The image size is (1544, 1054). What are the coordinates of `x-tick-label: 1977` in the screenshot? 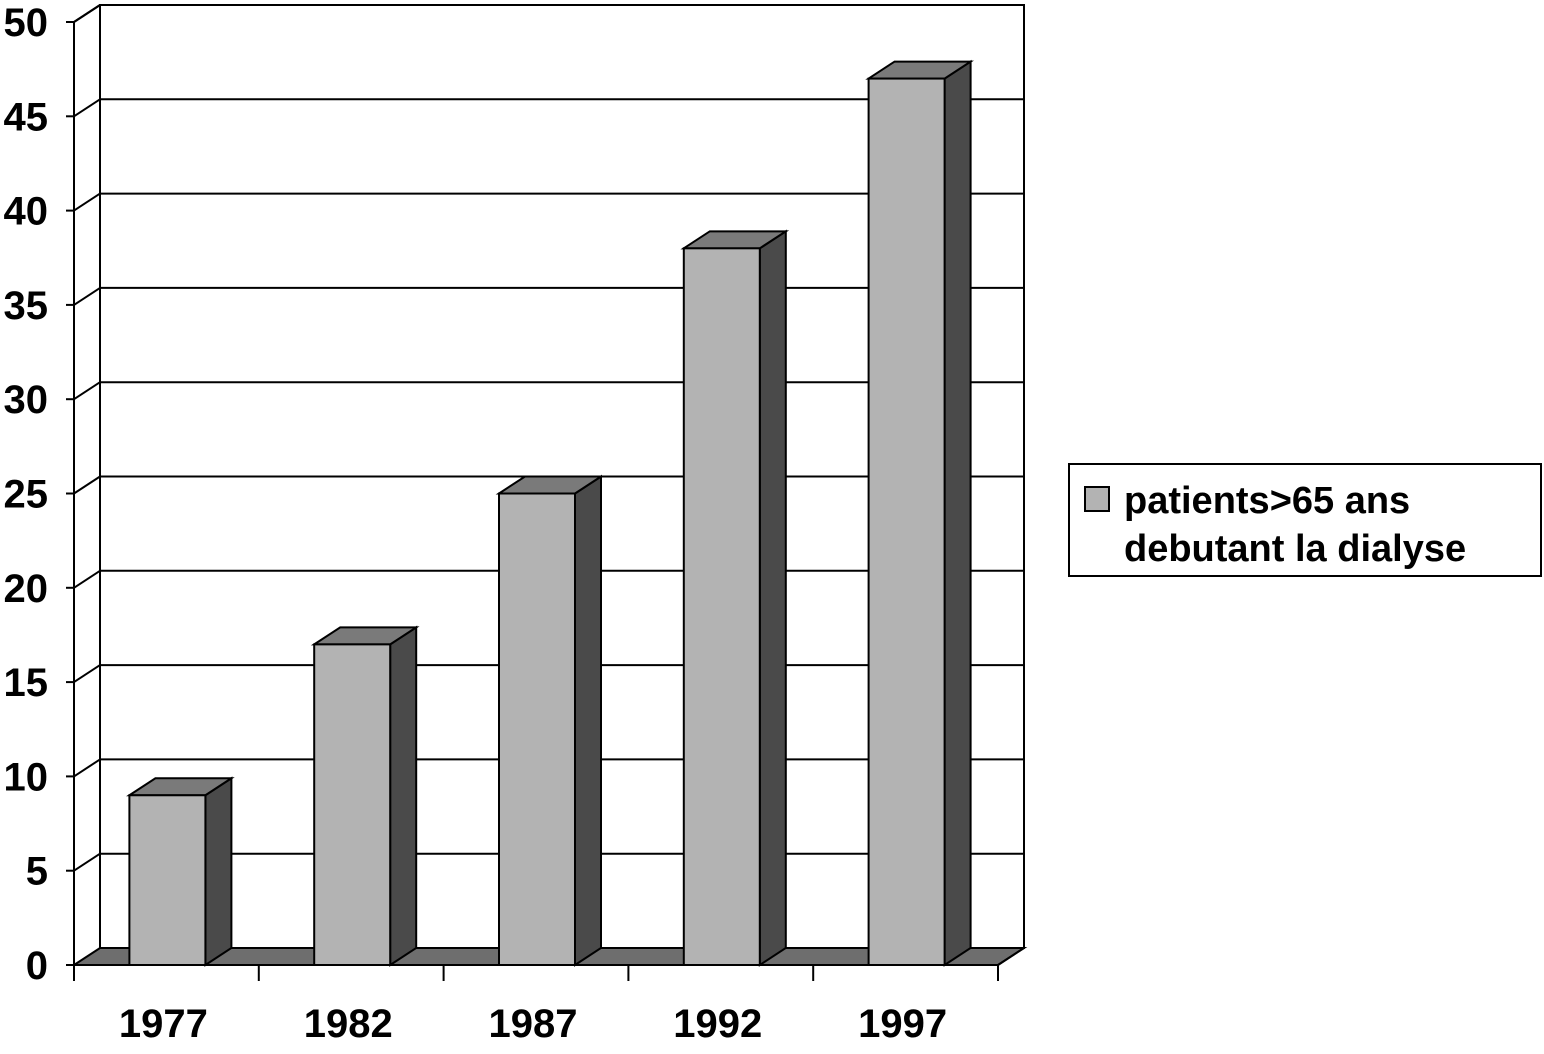 It's located at (163, 1024).